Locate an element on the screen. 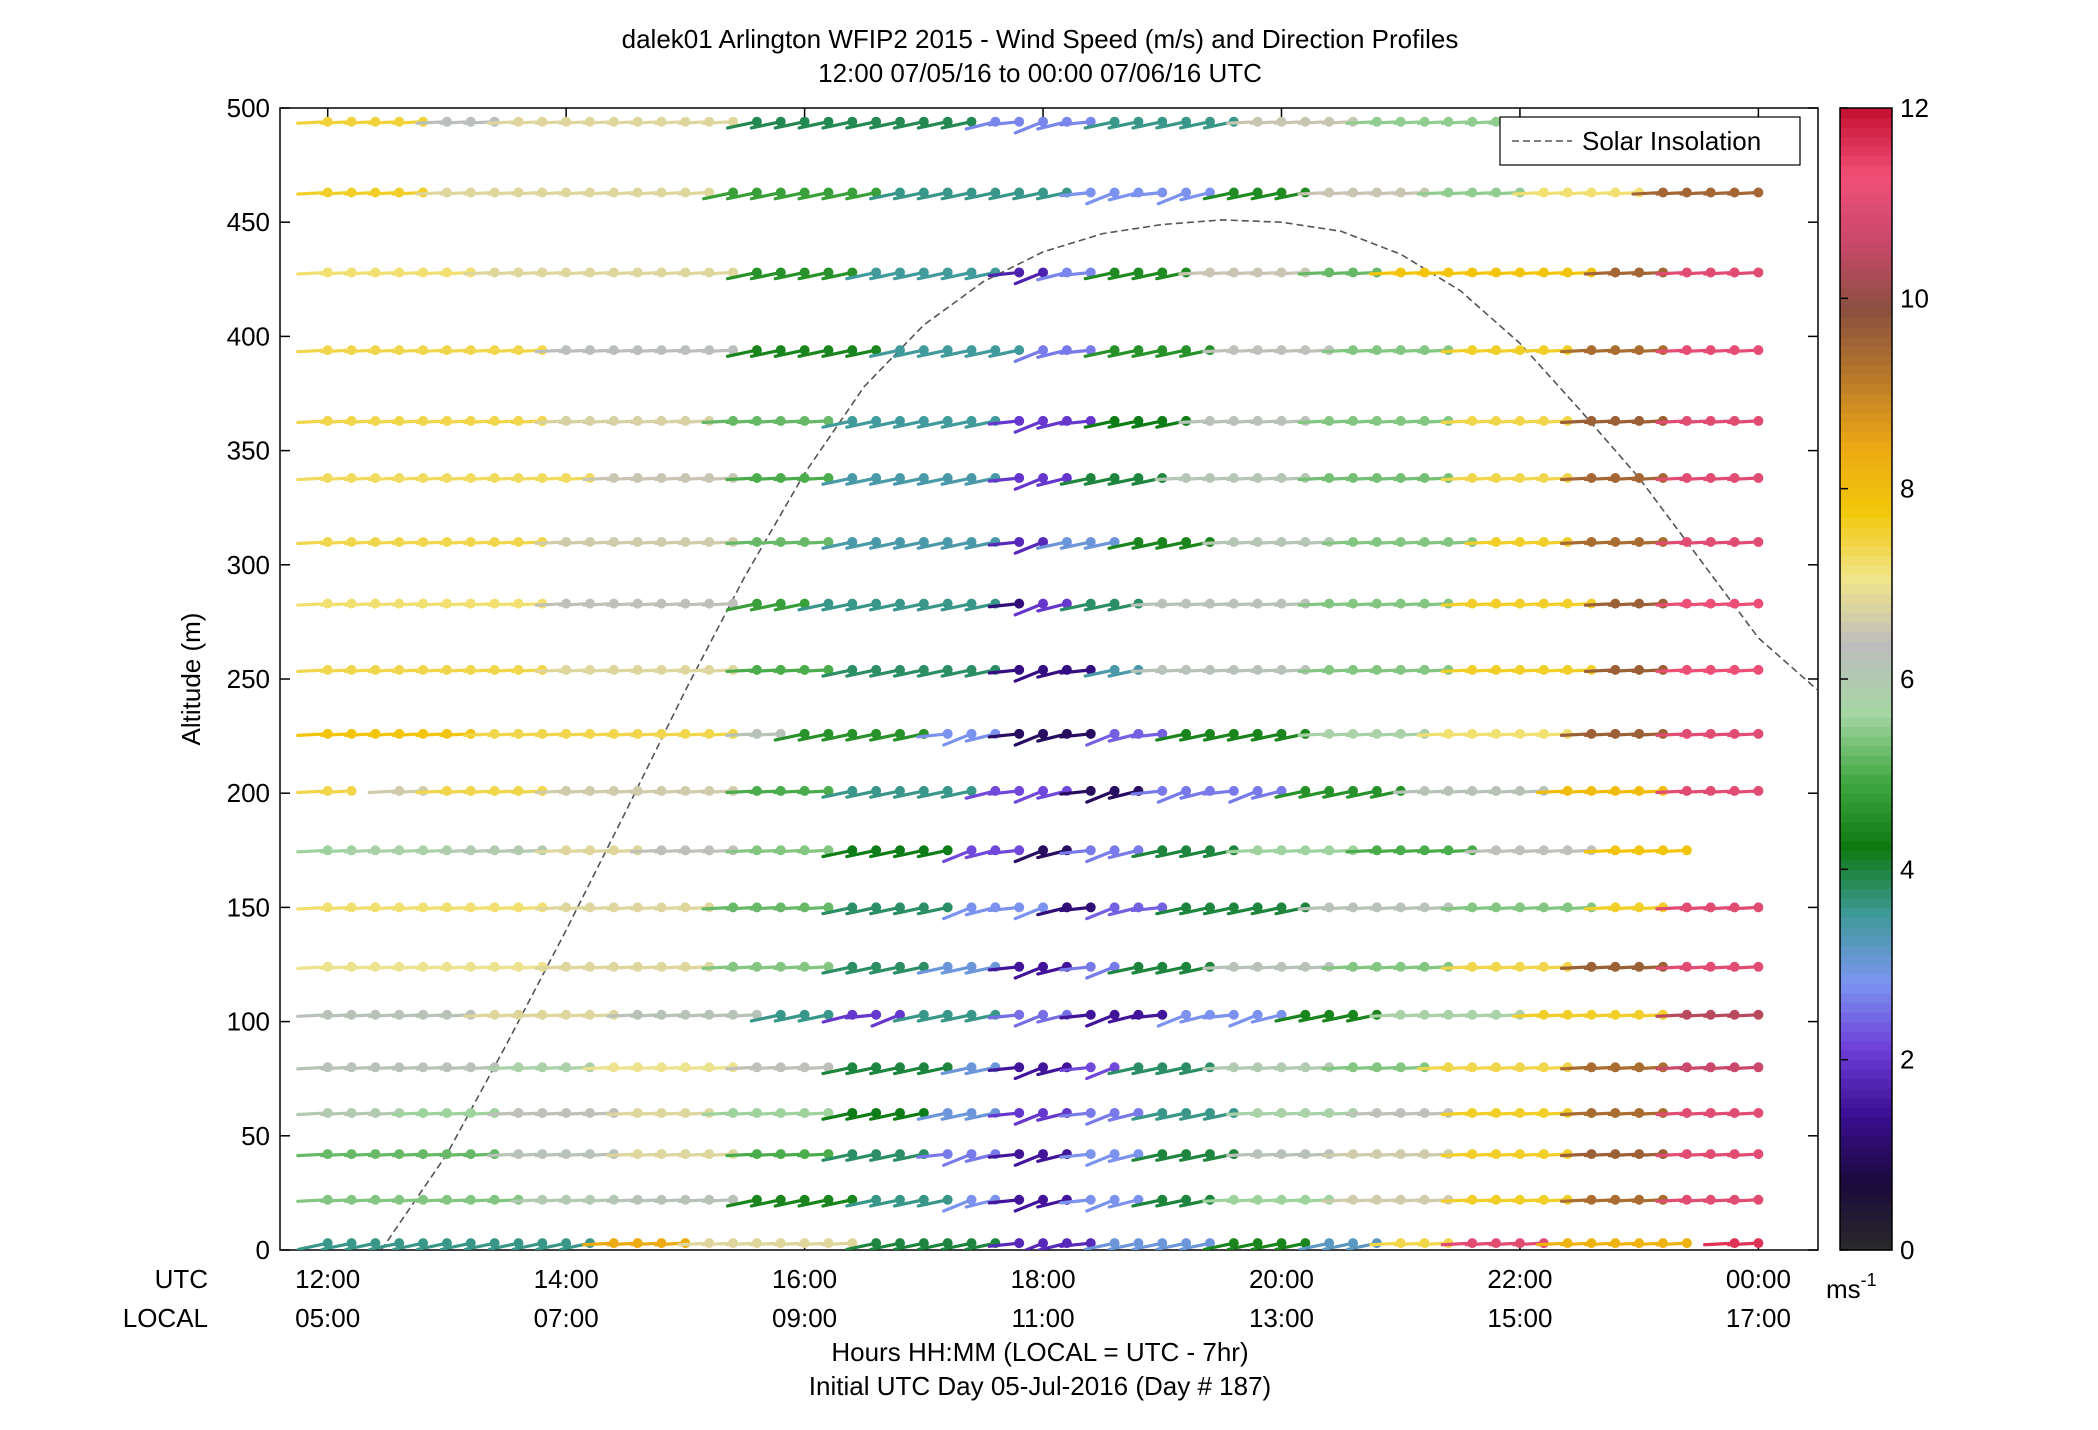  colorbar-tick-label: 6 is located at coordinates (1907, 679).